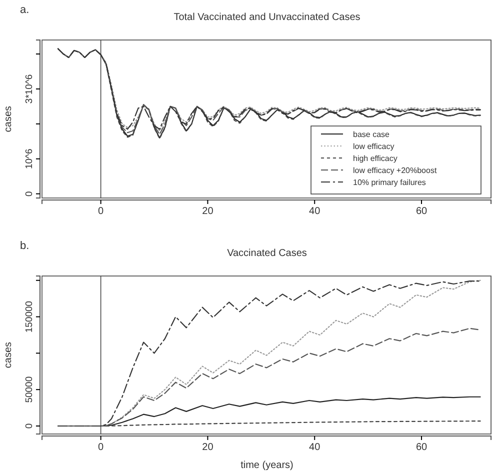 This screenshot has width=492, height=472. What do you see at coordinates (29, 389) in the screenshot?
I see `y-tick-label: 50000` at bounding box center [29, 389].